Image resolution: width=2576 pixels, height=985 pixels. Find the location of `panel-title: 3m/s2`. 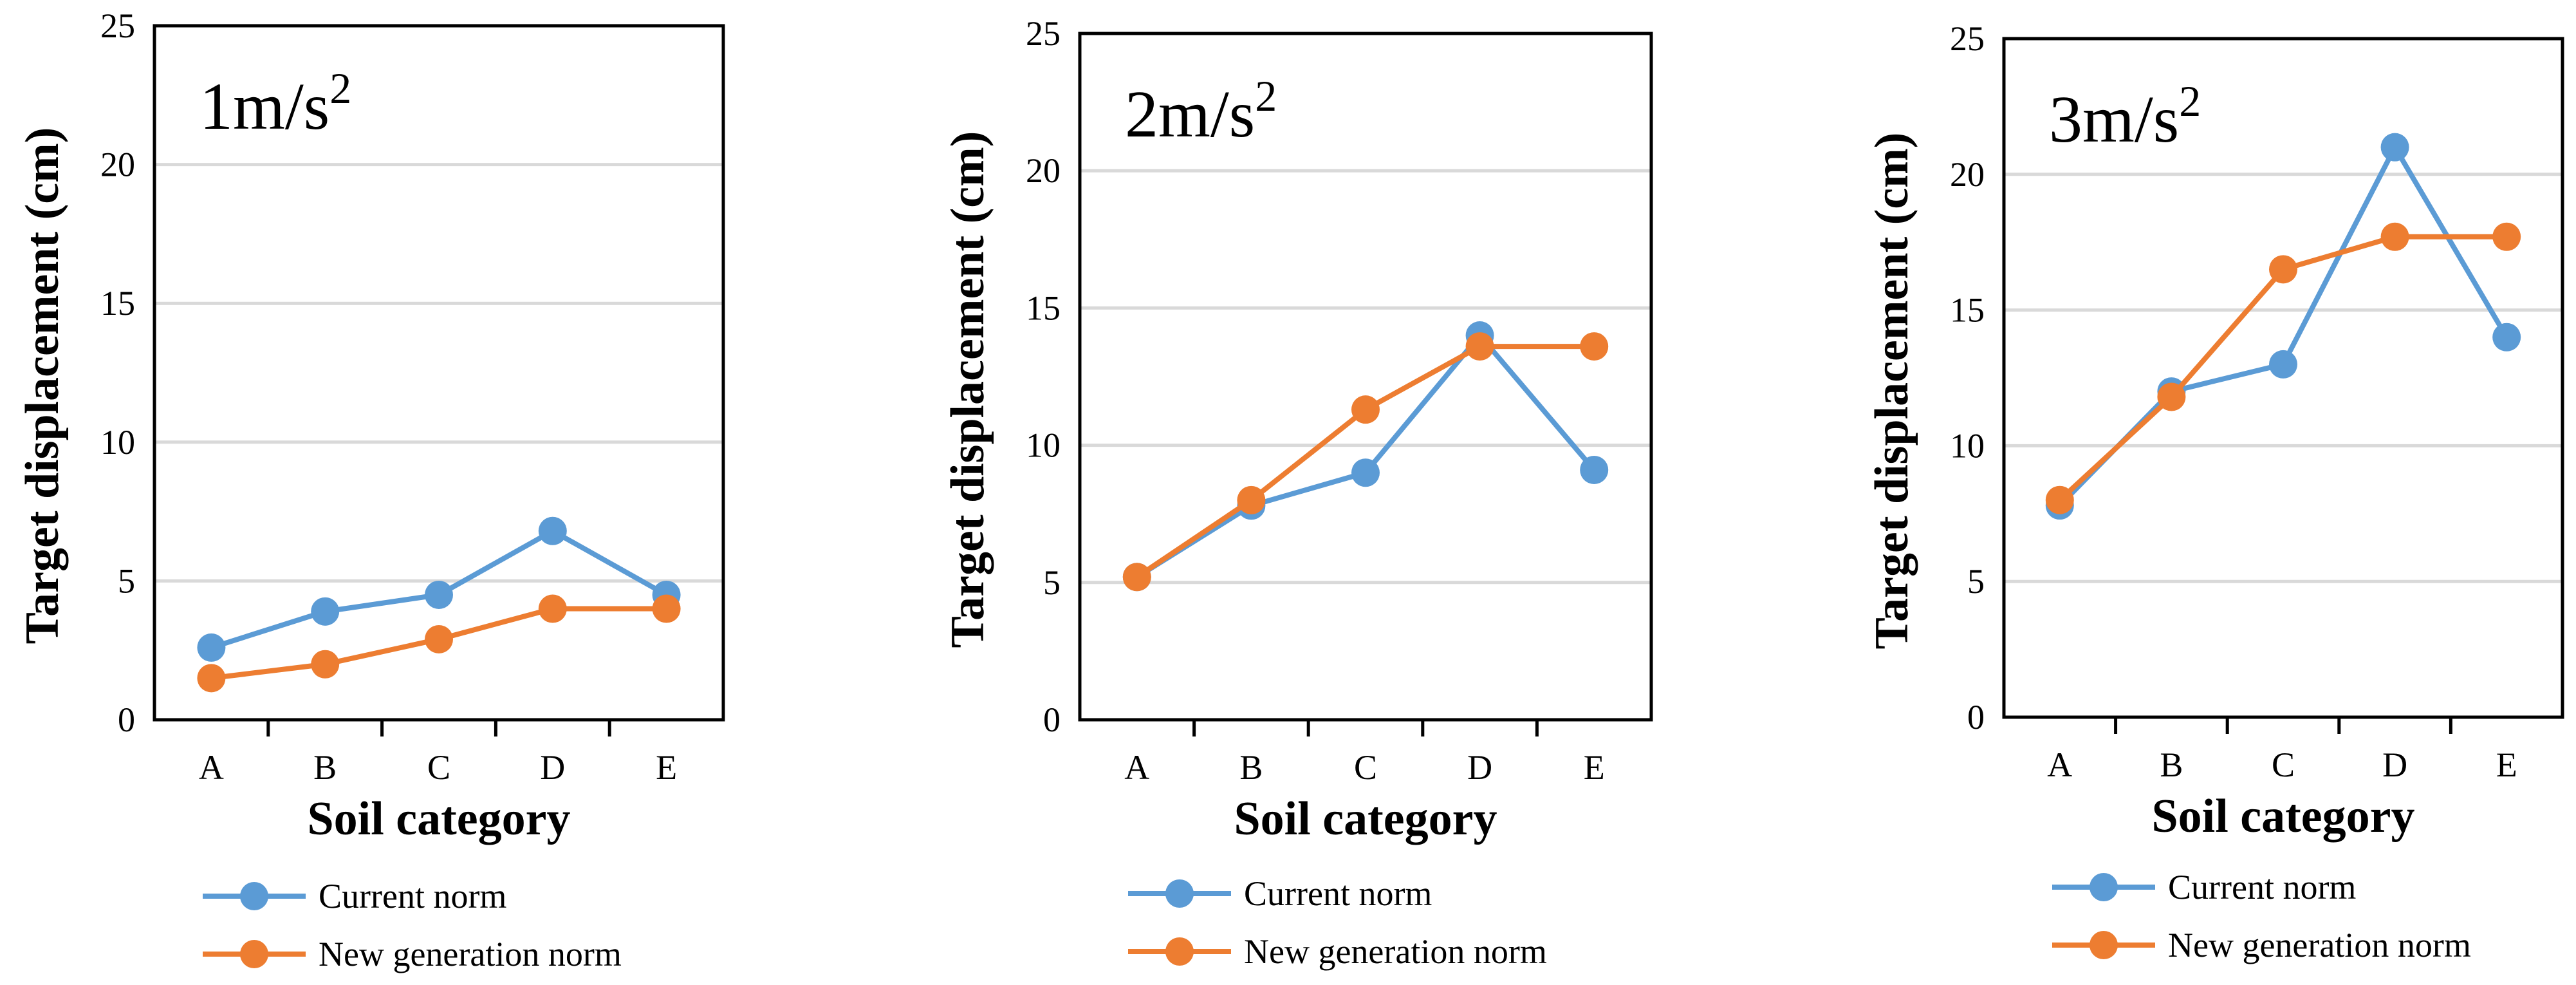

panel-title: 3m/s2 is located at coordinates (2125, 117).